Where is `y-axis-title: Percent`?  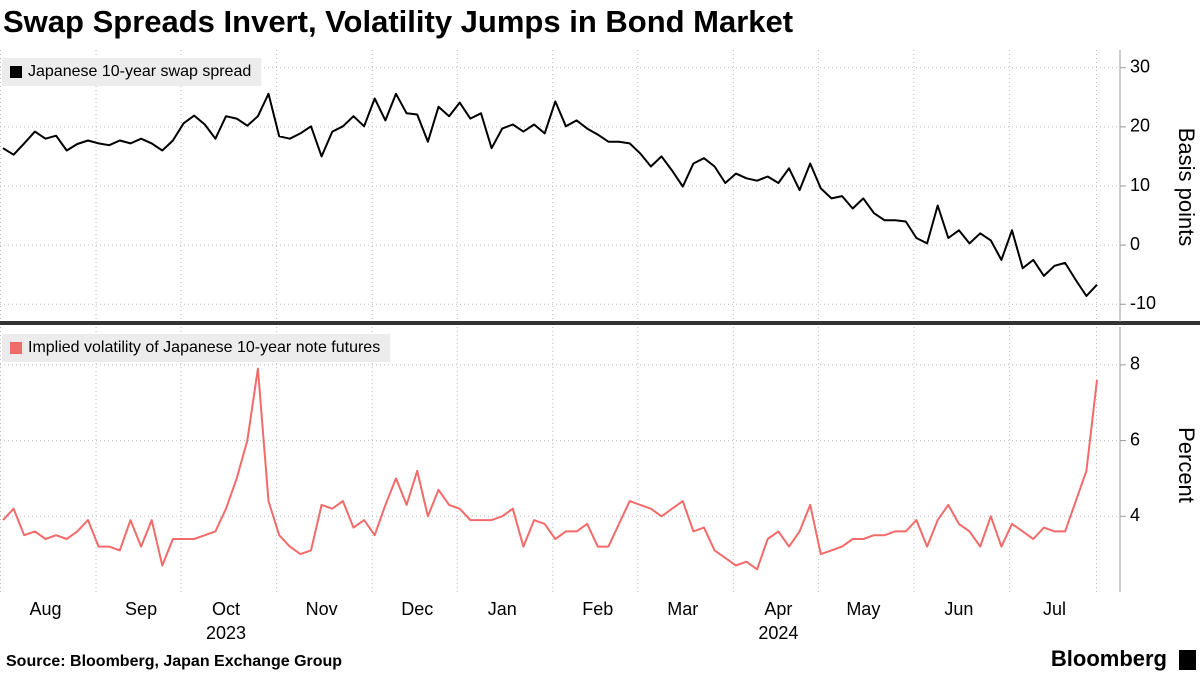 y-axis-title: Percent is located at coordinates (1186, 465).